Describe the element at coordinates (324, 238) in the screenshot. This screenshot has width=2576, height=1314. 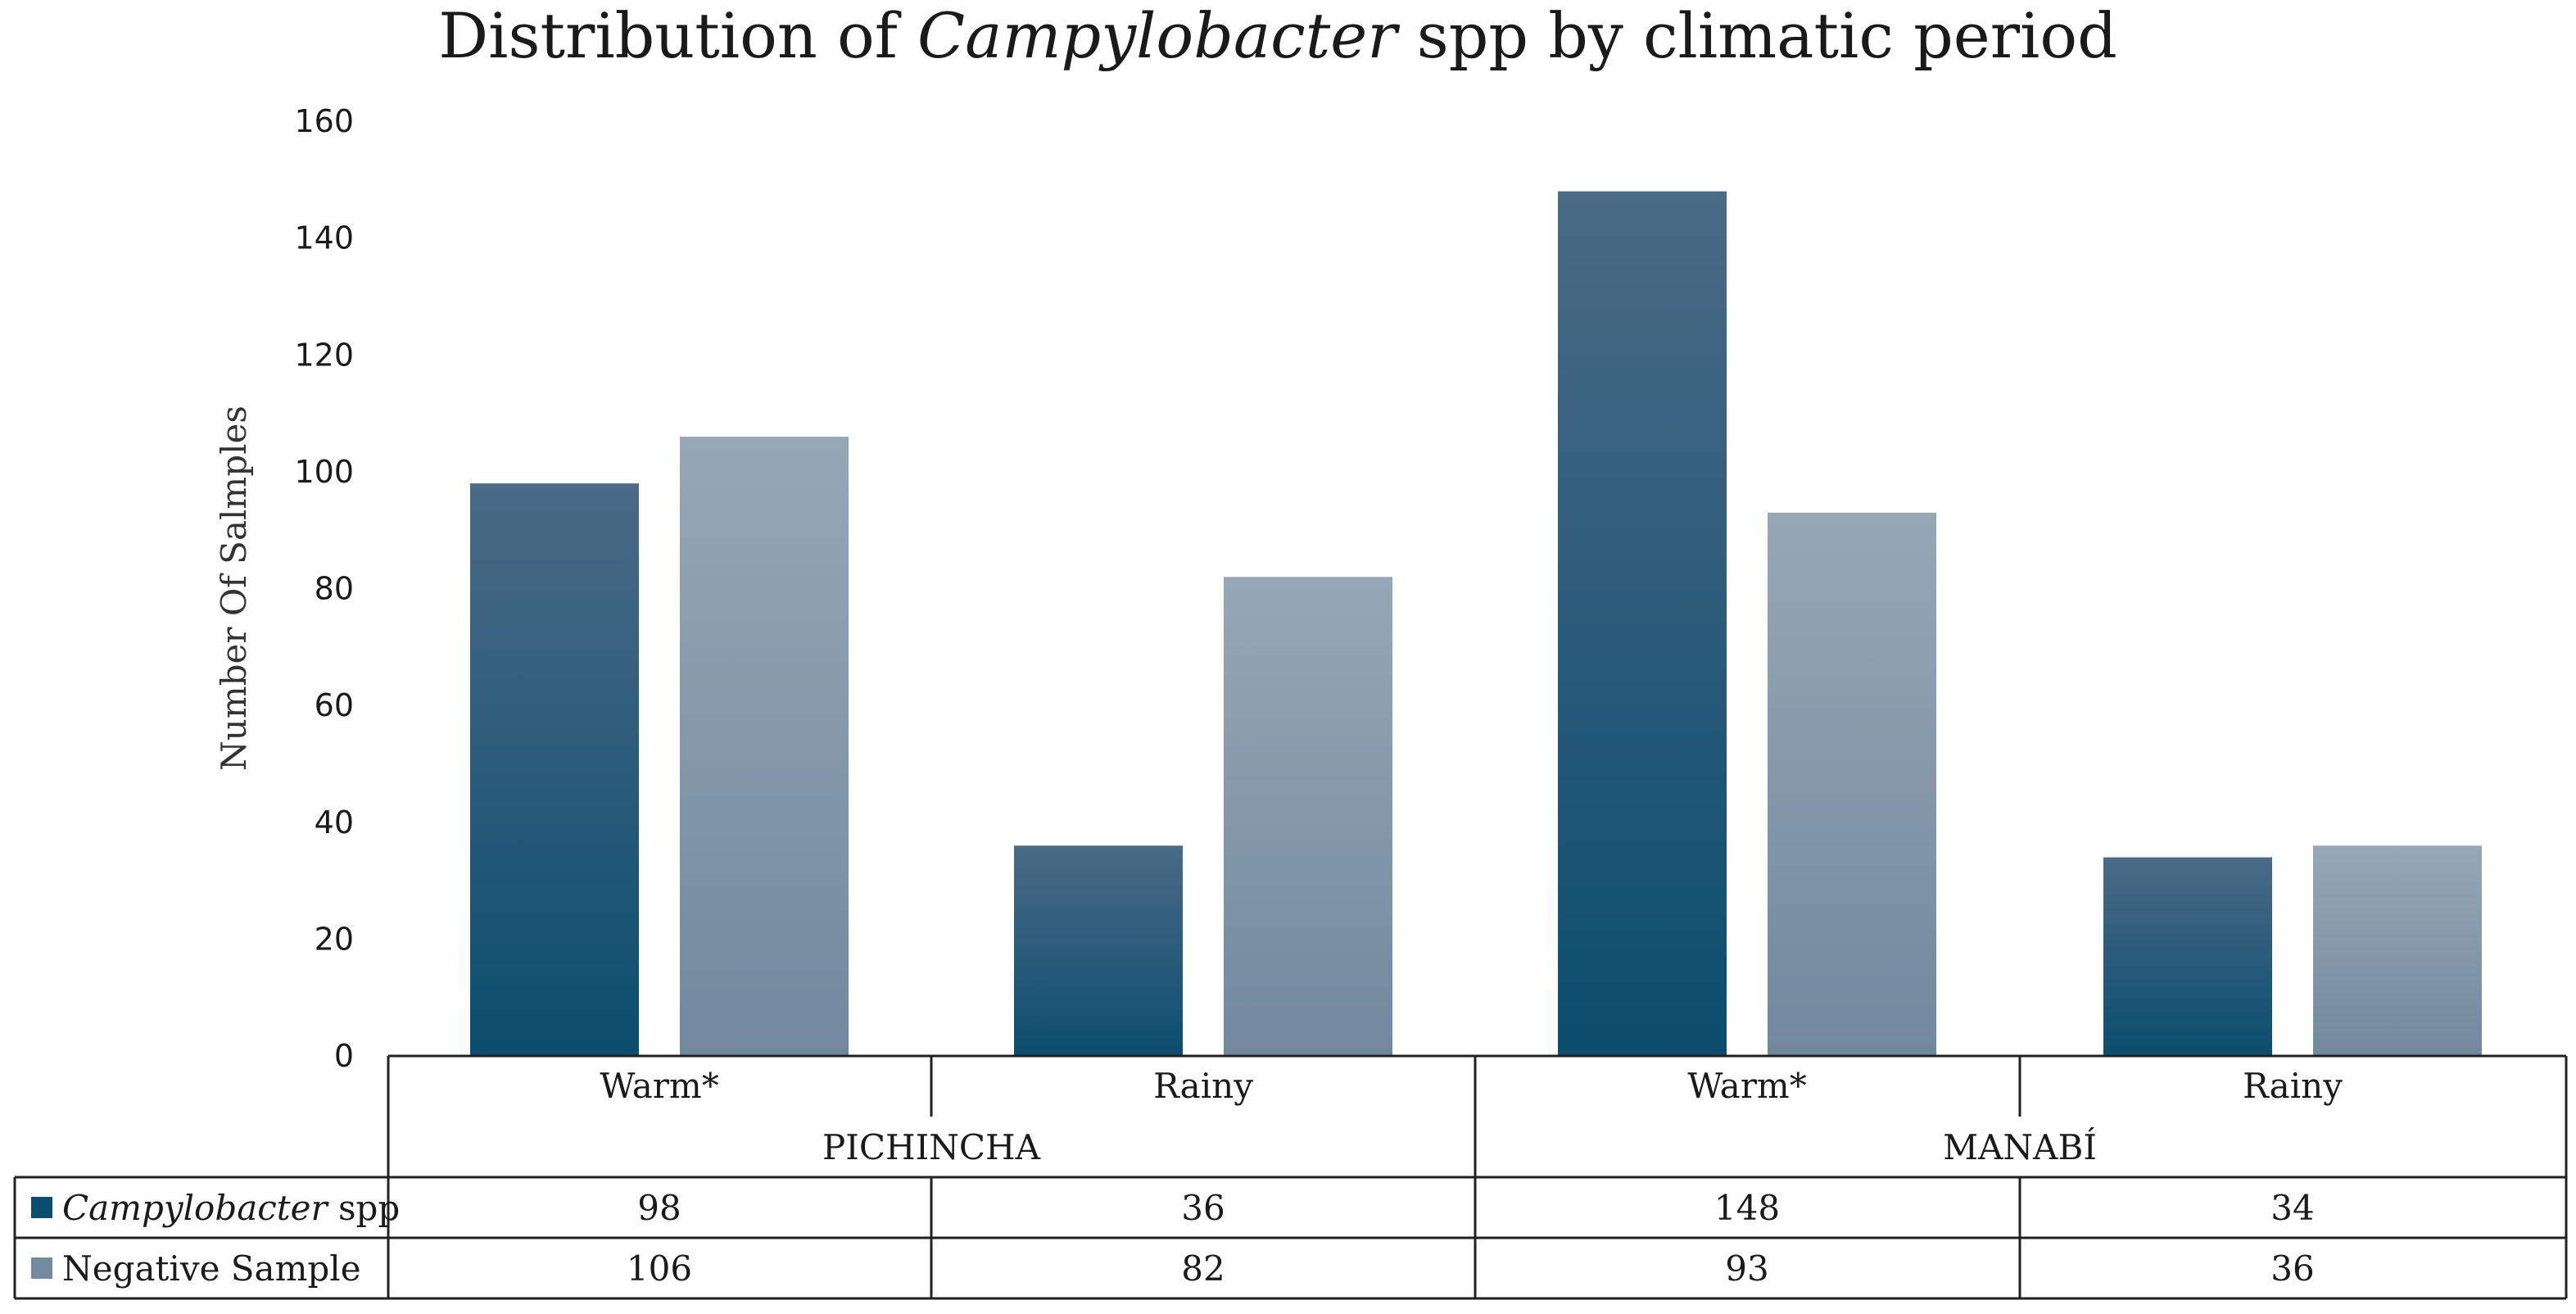
I see `y-tick-label: 140` at that location.